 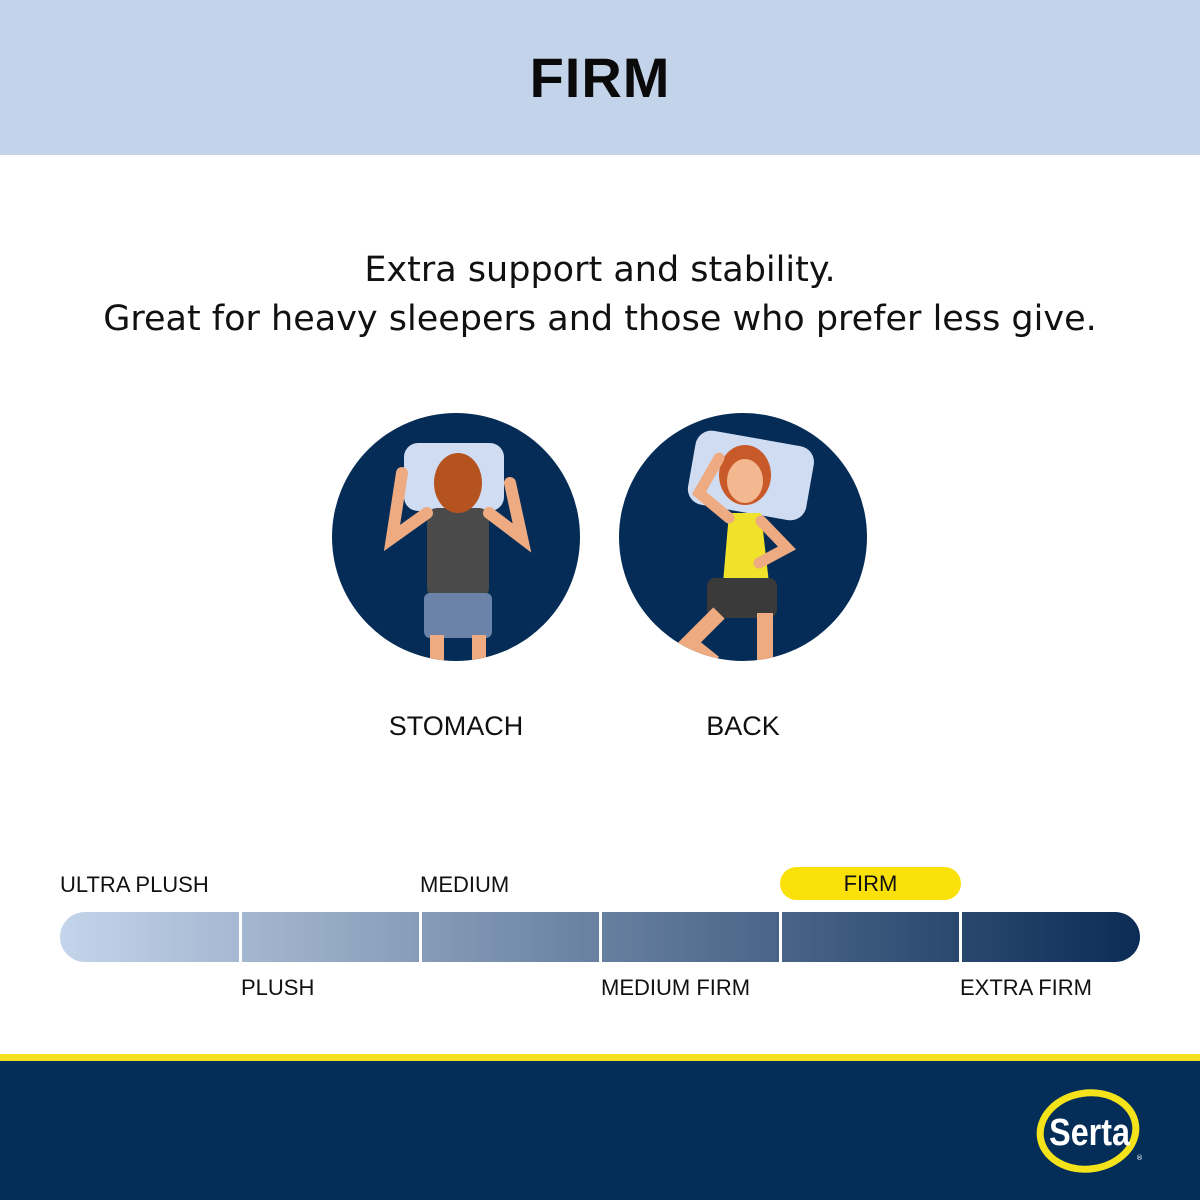 I want to click on selected-level-badge: FIRM, so click(x=870, y=883).